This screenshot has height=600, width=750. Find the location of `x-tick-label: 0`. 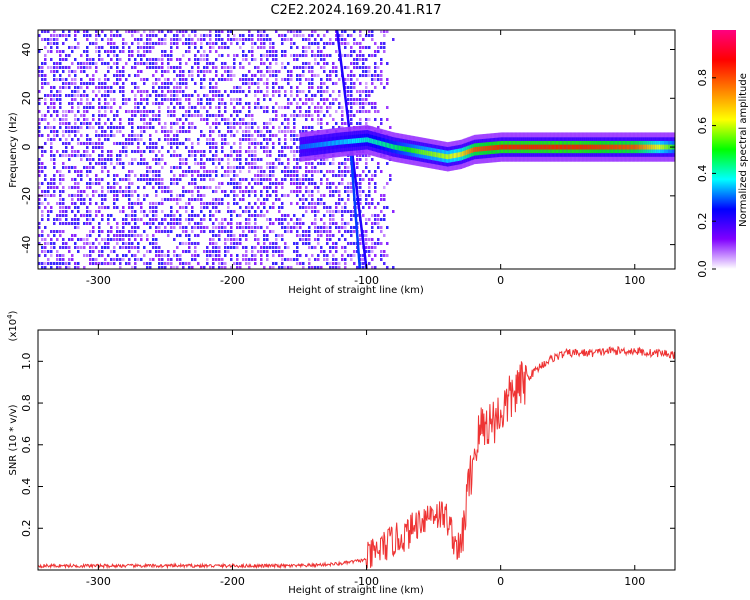

x-tick-label: 0 is located at coordinates (500, 280).